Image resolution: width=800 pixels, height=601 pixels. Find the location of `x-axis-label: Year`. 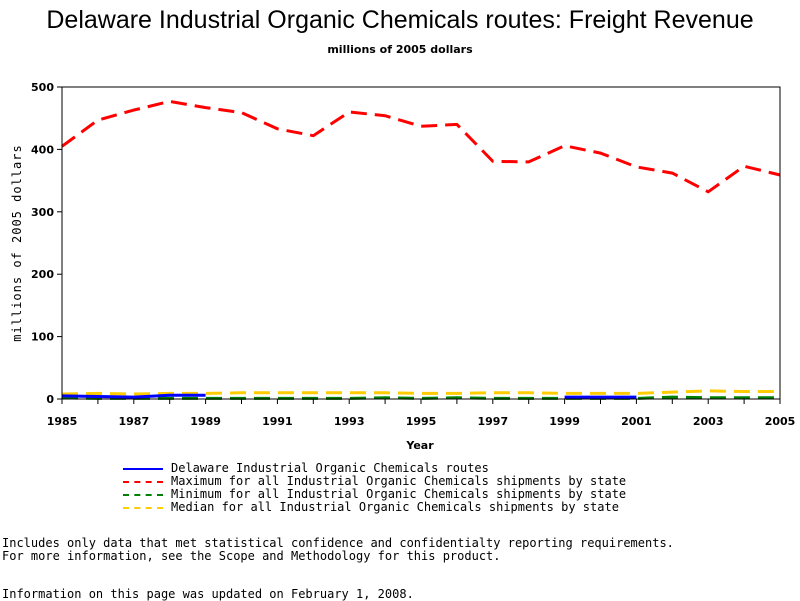

x-axis-label: Year is located at coordinates (419, 445).